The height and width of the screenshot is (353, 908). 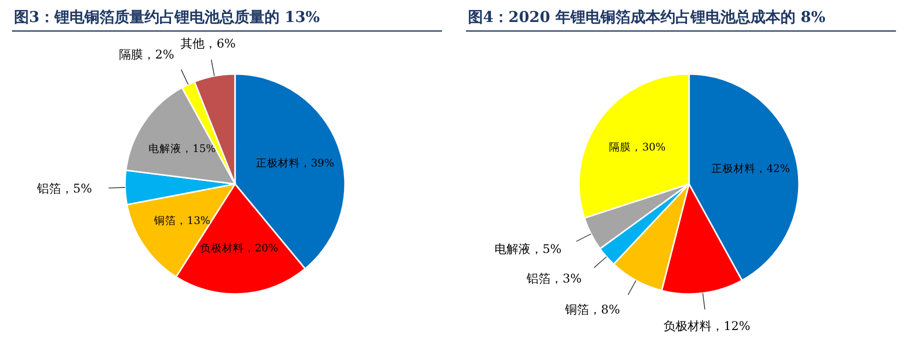 What do you see at coordinates (167, 17) in the screenshot?
I see `title: 图3：锂电铜箔质量约占锂电池总质量的 13%` at bounding box center [167, 17].